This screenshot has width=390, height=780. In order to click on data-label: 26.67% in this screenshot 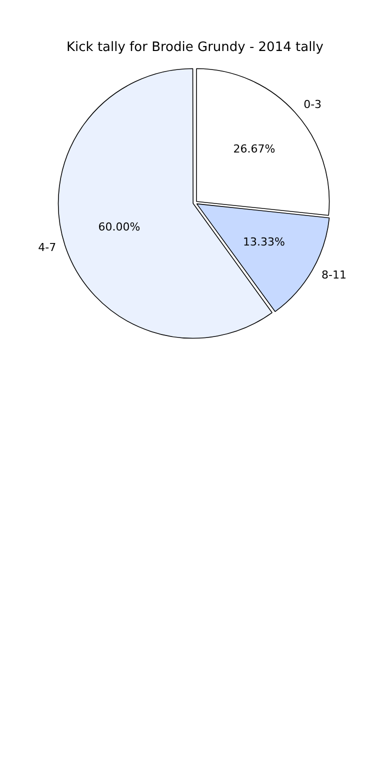, I will do `click(254, 149)`.